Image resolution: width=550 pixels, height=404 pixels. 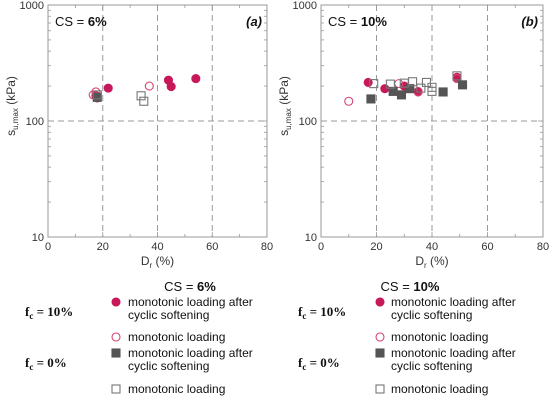 What do you see at coordinates (190, 286) in the screenshot?
I see `legend-cs-title: CS = 6%` at bounding box center [190, 286].